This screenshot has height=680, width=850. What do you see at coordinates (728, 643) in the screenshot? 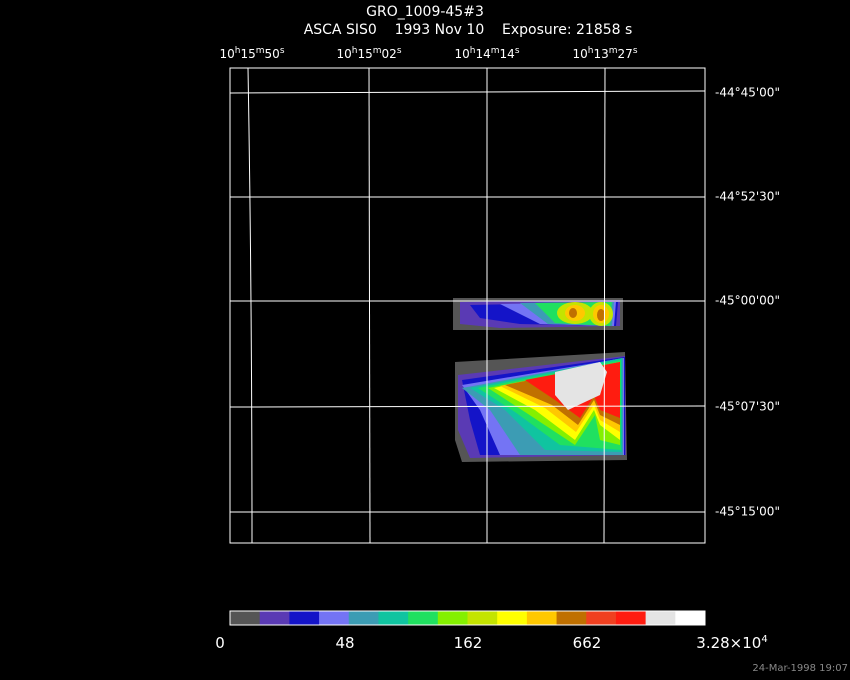
I see `label-part: 3.28×10` at bounding box center [728, 643].